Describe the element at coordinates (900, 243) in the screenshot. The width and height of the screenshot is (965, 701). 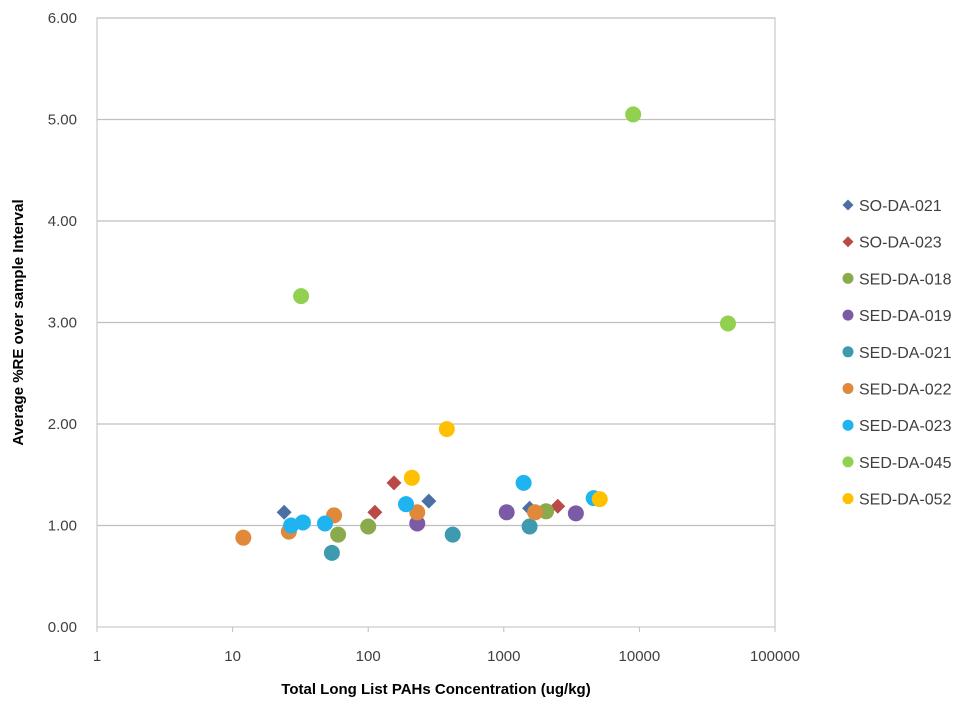
I see `legend-label: SO-DA-023` at that location.